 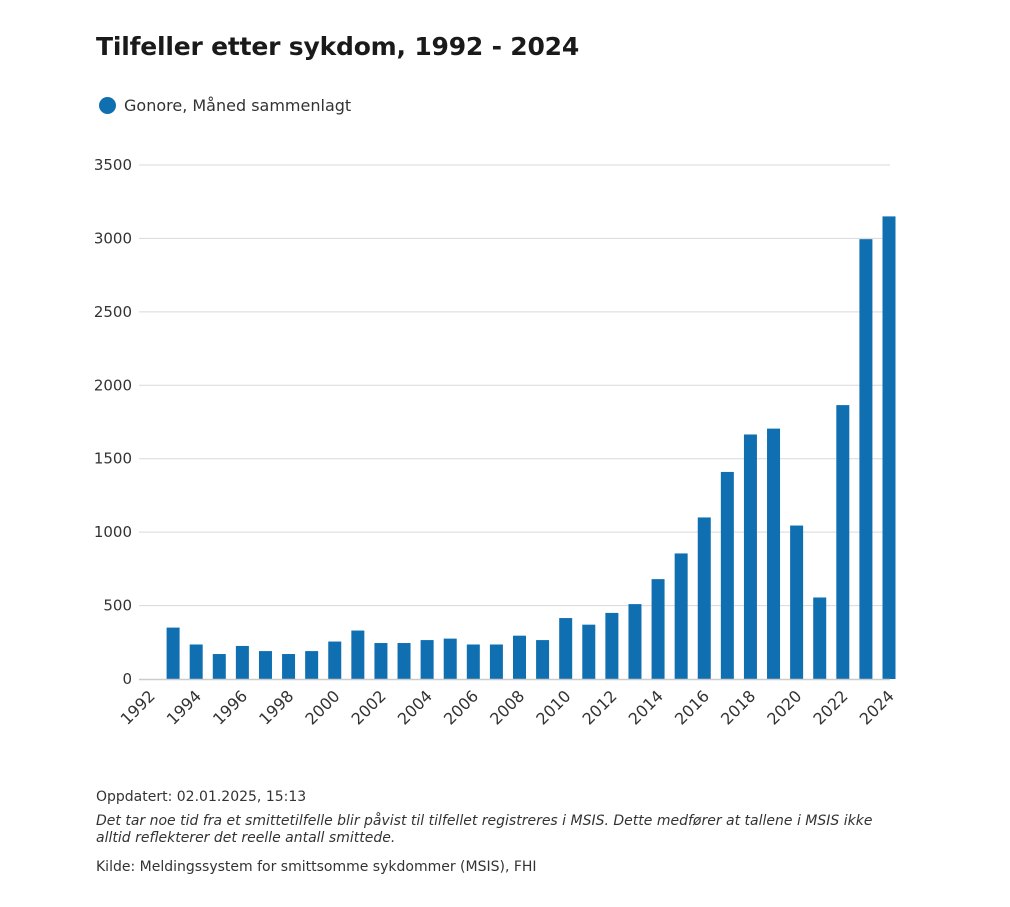 I want to click on bar-2015, so click(x=681, y=616).